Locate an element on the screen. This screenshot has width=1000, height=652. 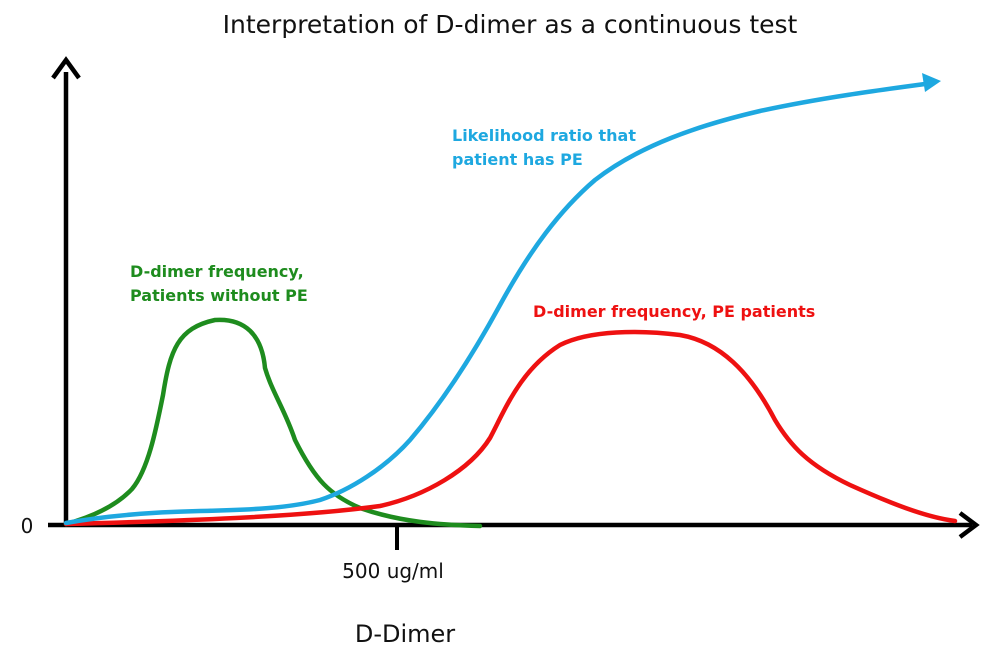
label-lr: Likelihood ratio that patient has PE is located at coordinates (547, 147).